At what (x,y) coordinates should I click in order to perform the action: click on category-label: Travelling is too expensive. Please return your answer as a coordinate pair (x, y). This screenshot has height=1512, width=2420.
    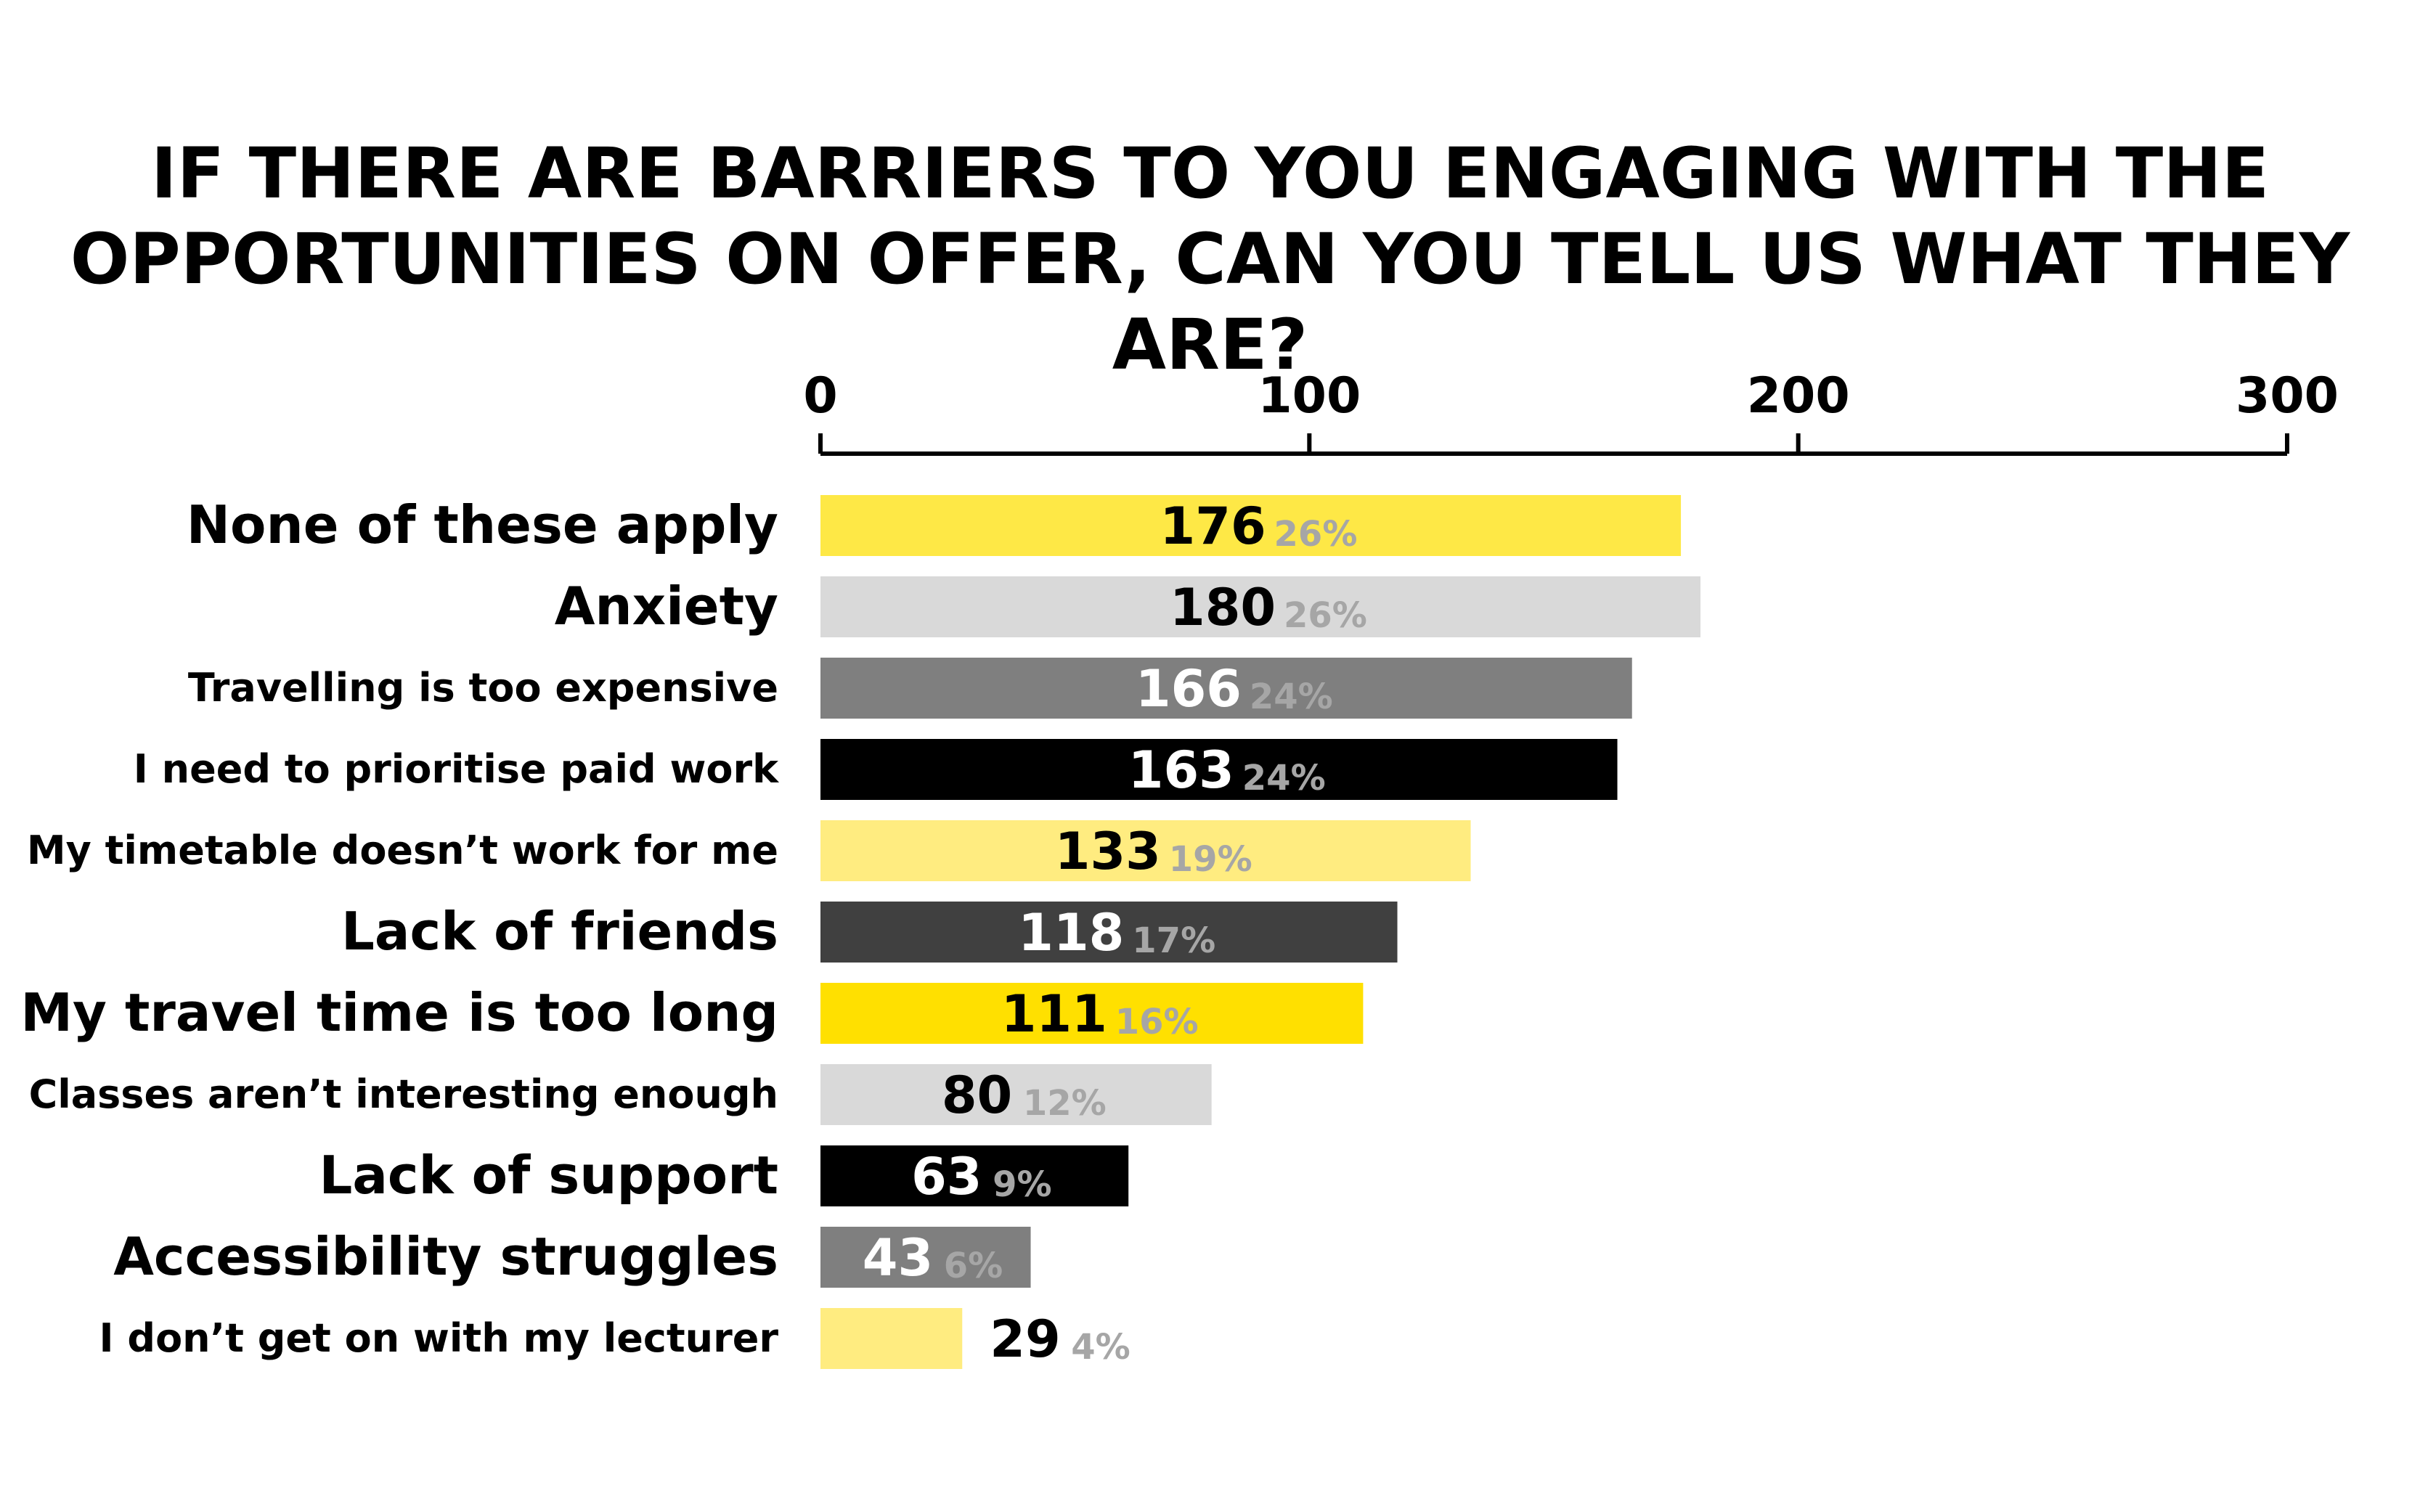
    Looking at the image, I should click on (483, 688).